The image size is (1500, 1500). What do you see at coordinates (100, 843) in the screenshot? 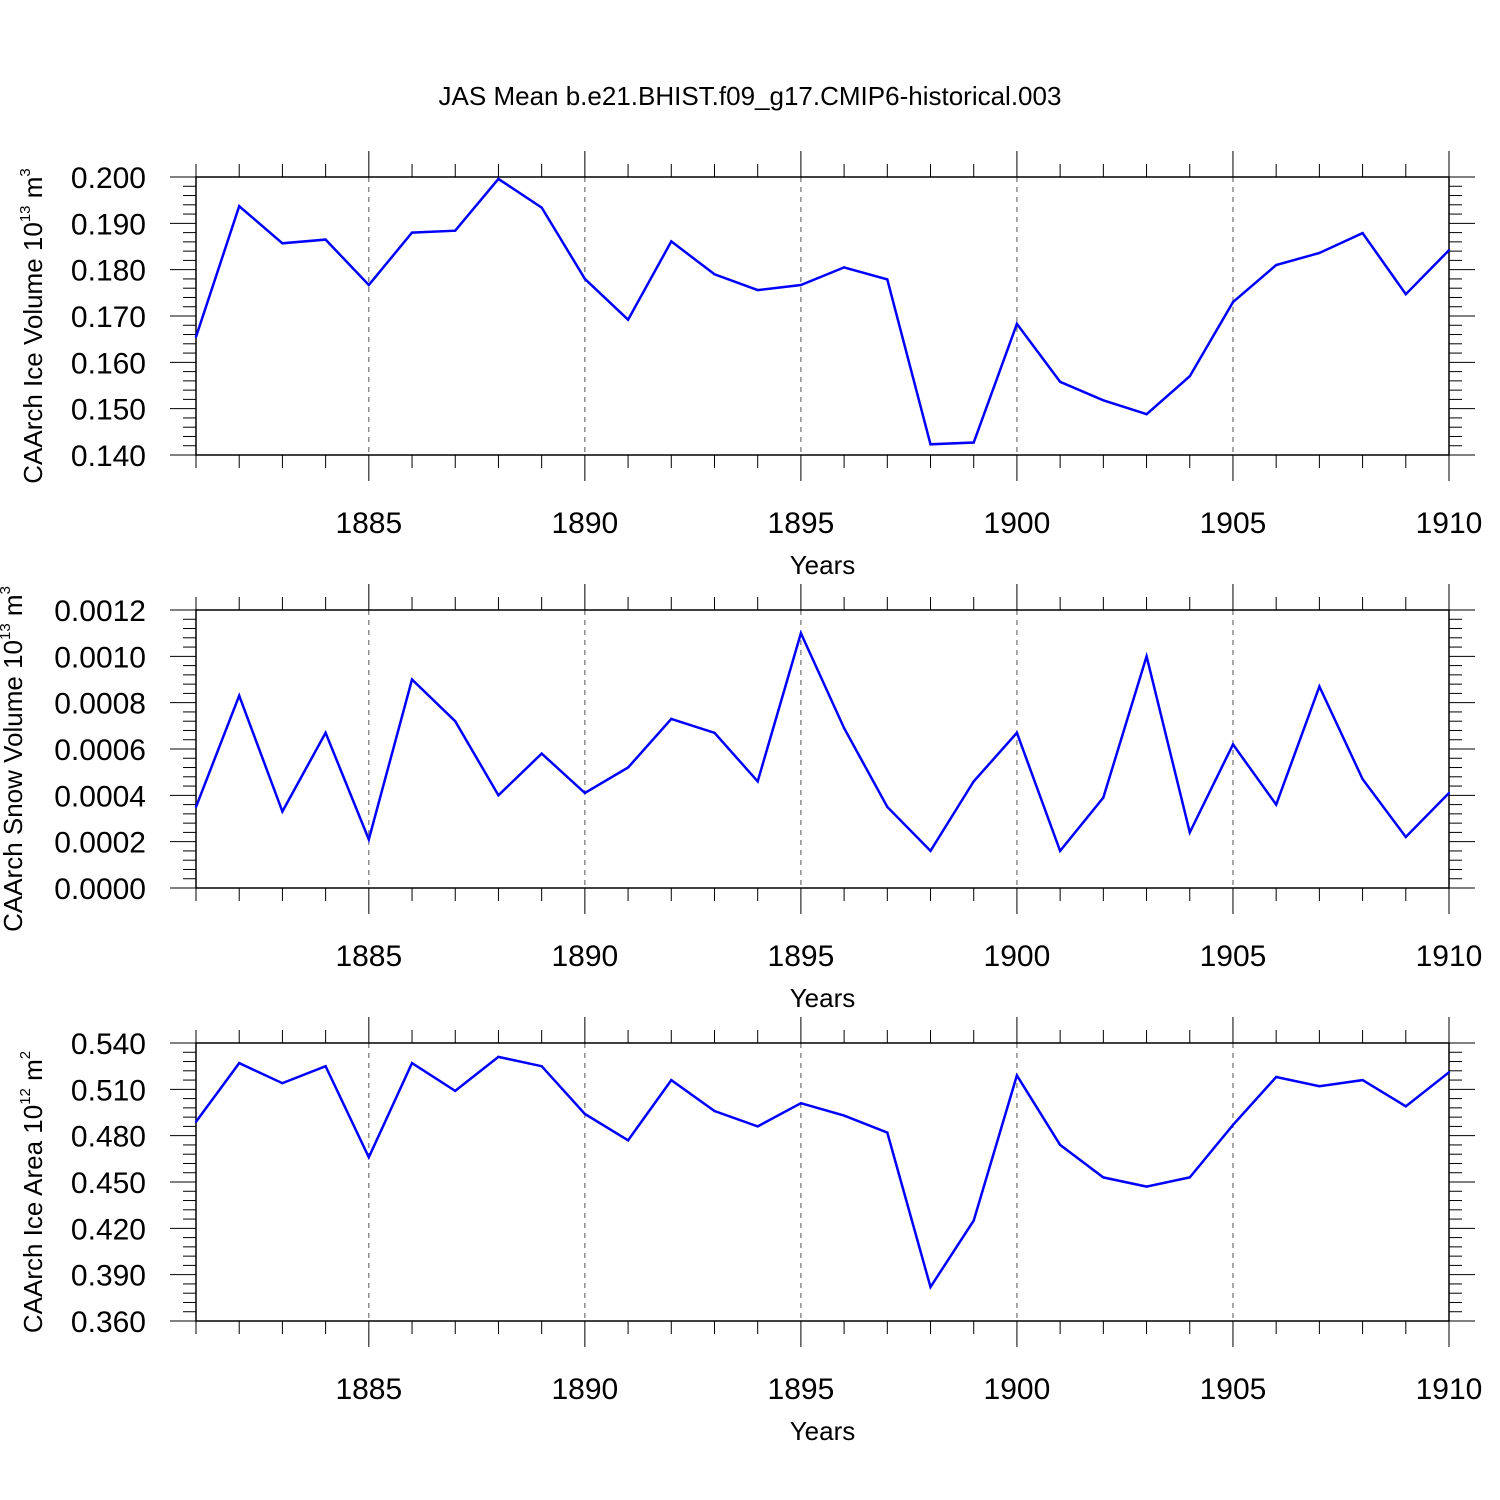
I see `y-tick-label: 0.0002` at bounding box center [100, 843].